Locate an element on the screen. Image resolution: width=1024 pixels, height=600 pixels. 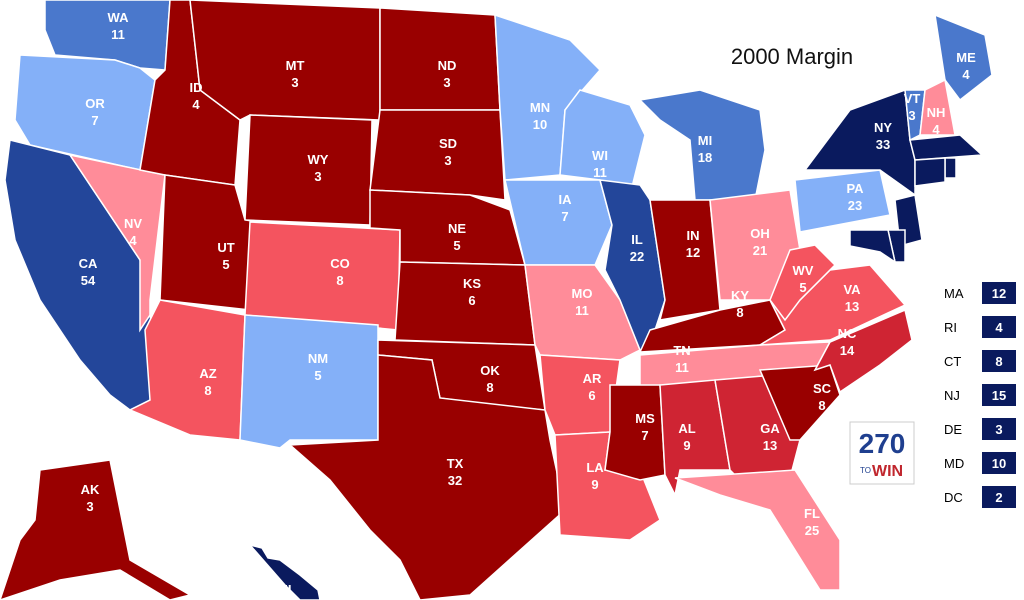
state-abbr: MS is located at coordinates (645, 418).